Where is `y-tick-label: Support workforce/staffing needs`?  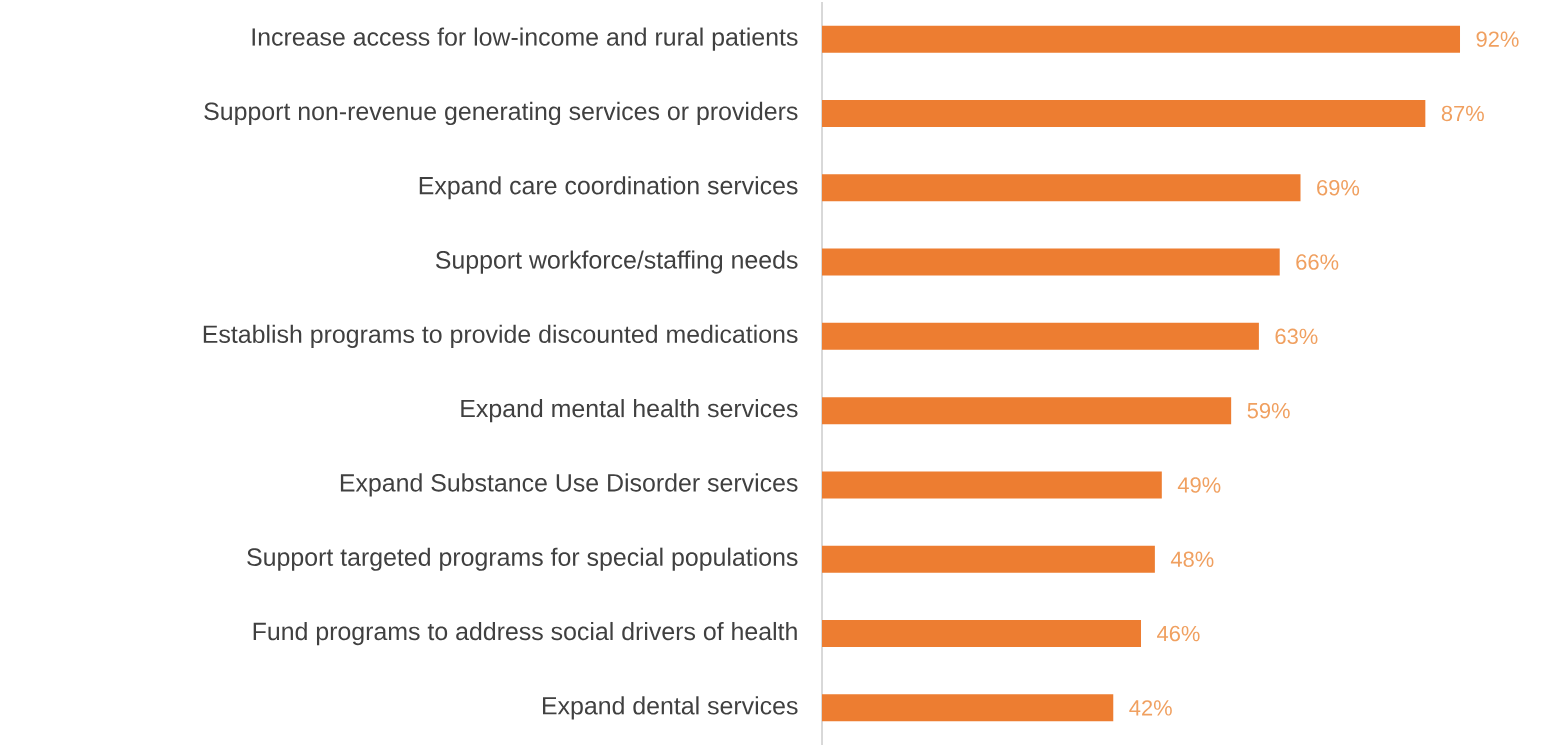
y-tick-label: Support workforce/staffing needs is located at coordinates (616, 262).